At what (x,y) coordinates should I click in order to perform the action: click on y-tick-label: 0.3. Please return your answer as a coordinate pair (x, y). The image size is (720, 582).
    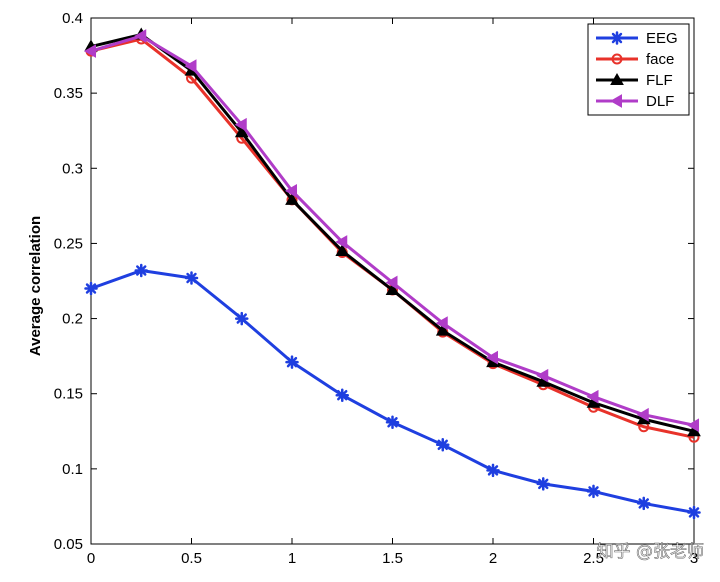
    Looking at the image, I should click on (72, 168).